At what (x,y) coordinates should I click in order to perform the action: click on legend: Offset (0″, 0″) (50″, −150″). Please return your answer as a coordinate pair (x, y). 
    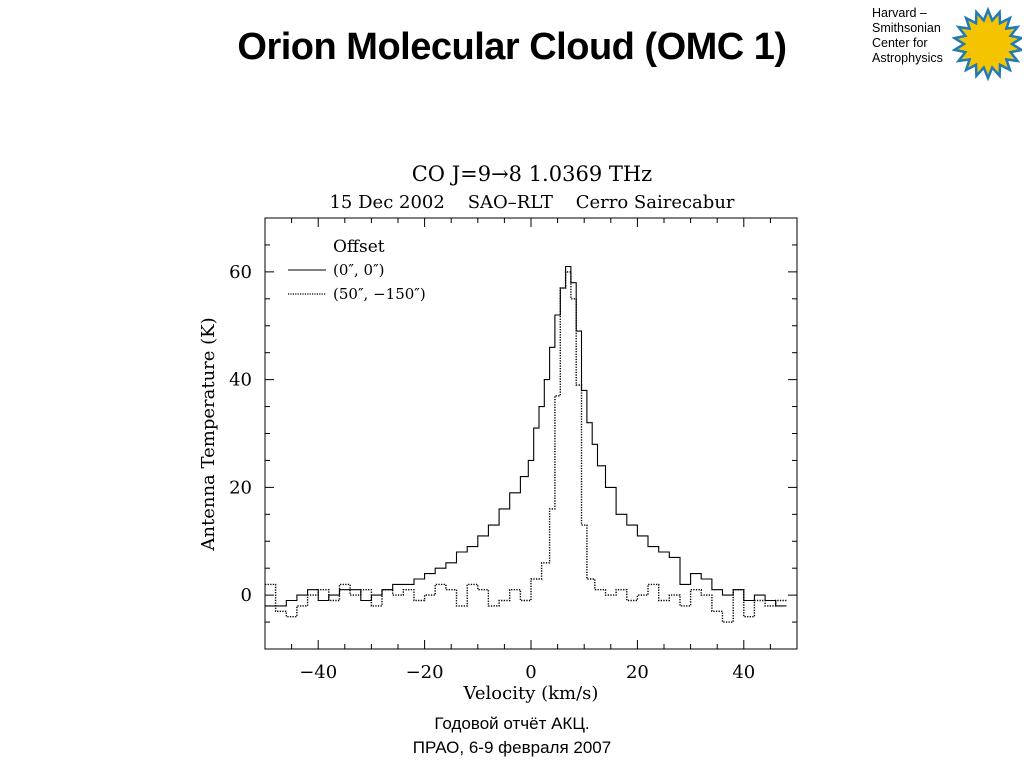
    Looking at the image, I should click on (357, 270).